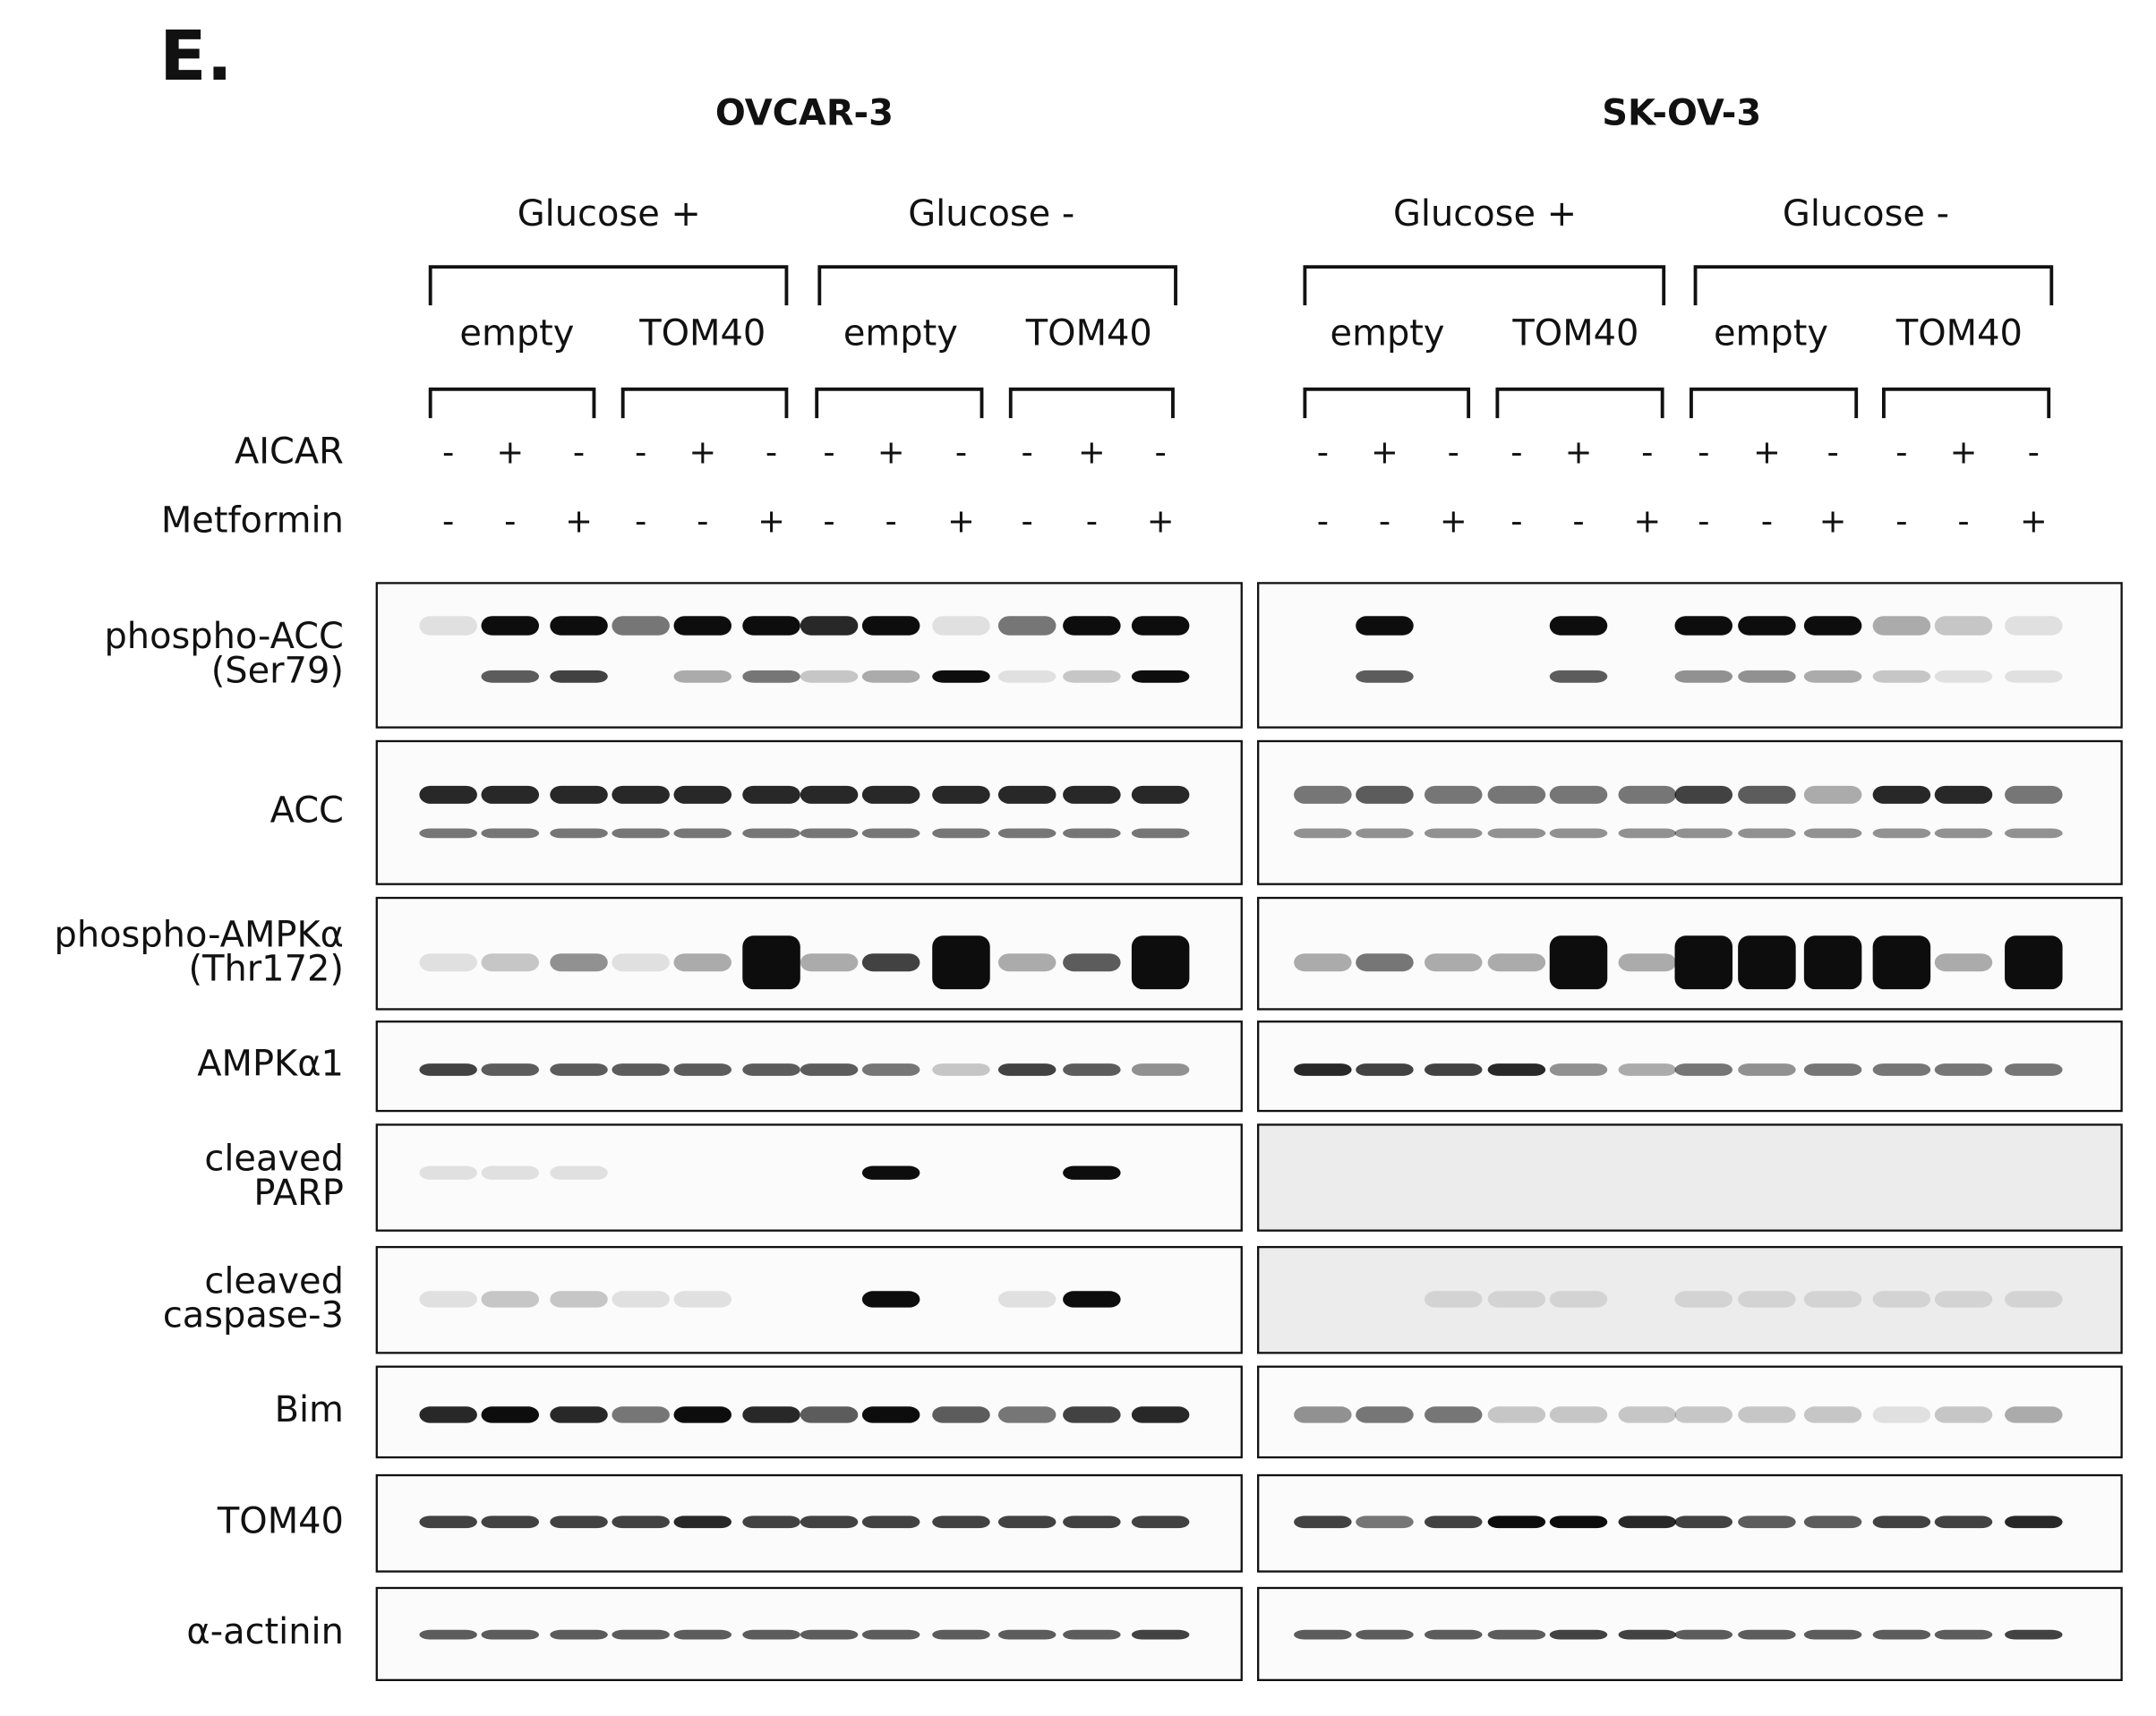 This screenshot has height=1716, width=2156. Describe the element at coordinates (199, 934) in the screenshot. I see `blot-label: phospho-AMPKα` at that location.